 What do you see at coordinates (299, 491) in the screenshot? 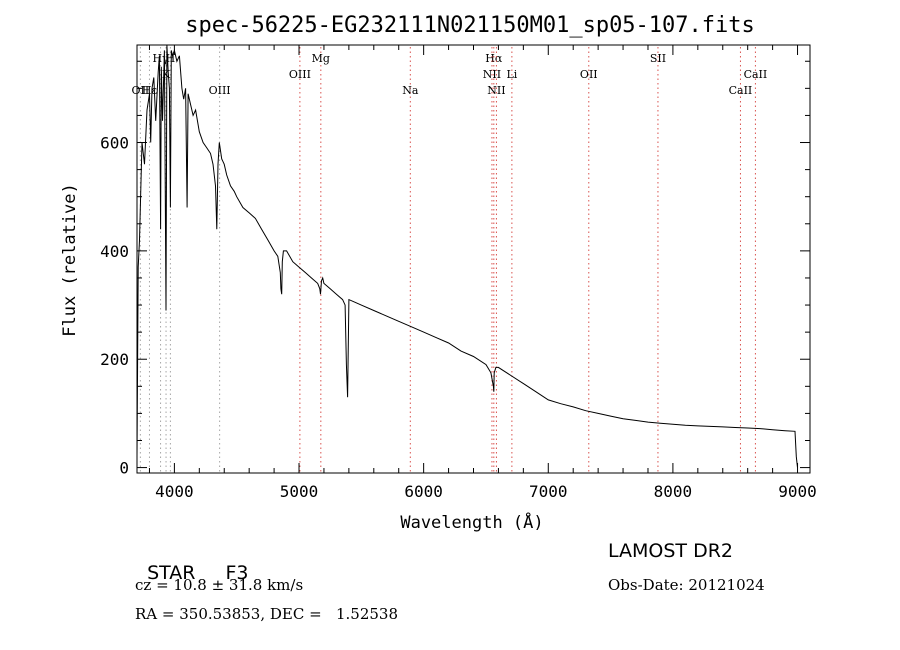
I see `x-tick-label: 5000` at bounding box center [299, 491].